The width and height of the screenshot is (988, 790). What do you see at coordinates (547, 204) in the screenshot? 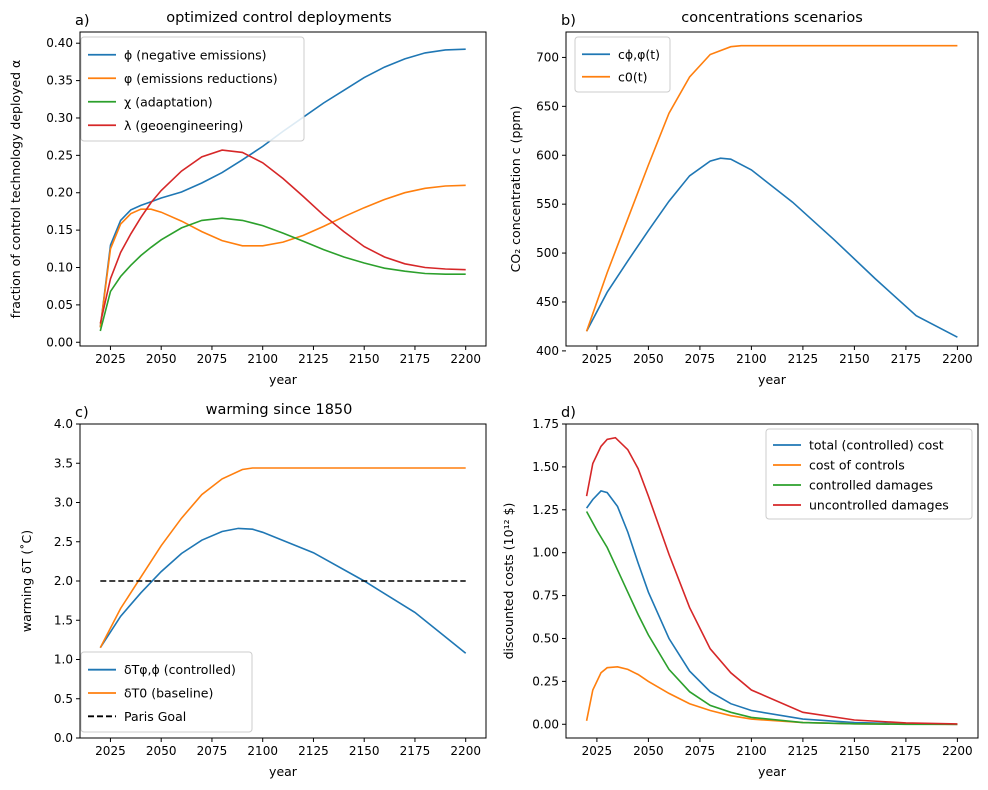
I see `y-tick-label: 550` at bounding box center [547, 204].